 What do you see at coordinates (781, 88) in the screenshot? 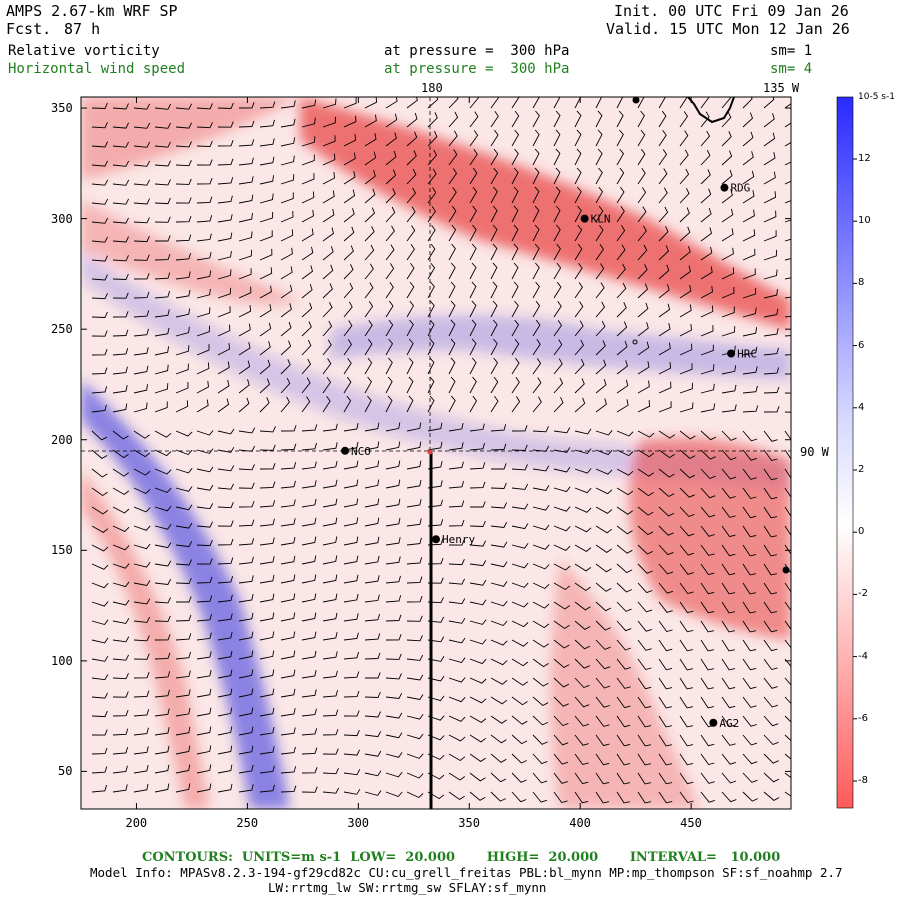
I see `meridian-135w-label: 135 W` at bounding box center [781, 88].